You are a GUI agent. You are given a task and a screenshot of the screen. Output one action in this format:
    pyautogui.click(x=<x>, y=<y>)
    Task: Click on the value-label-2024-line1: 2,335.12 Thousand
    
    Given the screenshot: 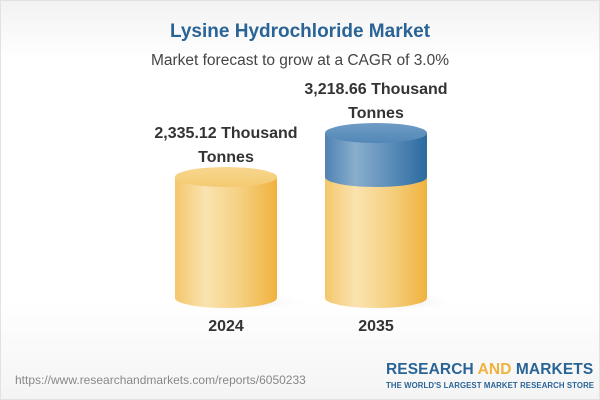 What is the action you would take?
    pyautogui.click(x=226, y=133)
    